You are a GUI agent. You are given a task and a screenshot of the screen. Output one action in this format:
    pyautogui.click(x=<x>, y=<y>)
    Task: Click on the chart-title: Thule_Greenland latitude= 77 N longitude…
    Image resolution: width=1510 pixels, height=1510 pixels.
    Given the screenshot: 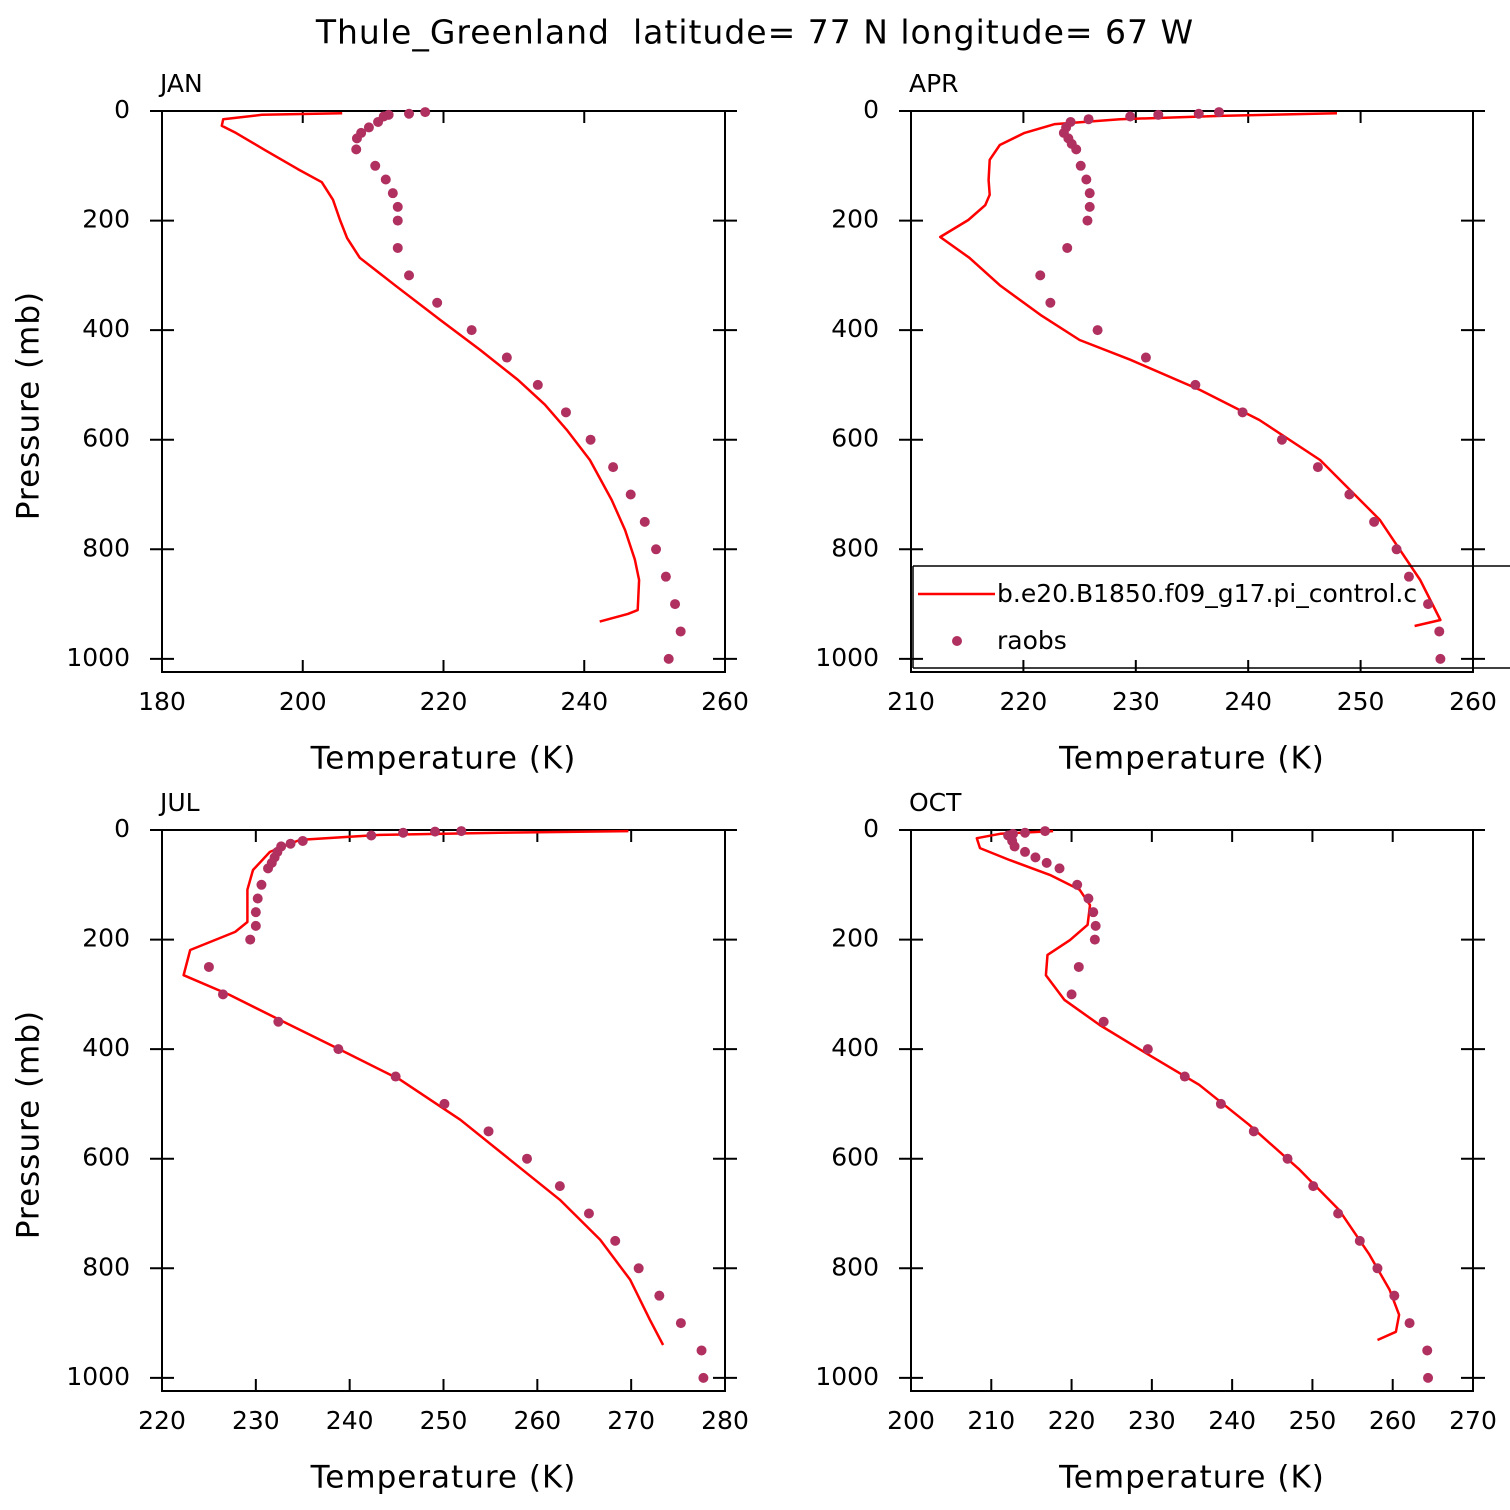 What is the action you would take?
    pyautogui.click(x=754, y=32)
    